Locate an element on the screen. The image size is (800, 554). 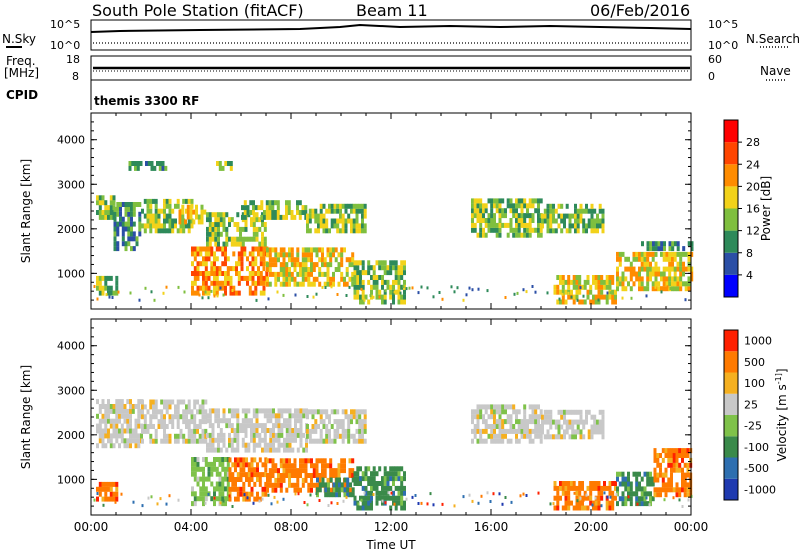
colorbar-label-2-3: 100 is located at coordinates (754, 383).